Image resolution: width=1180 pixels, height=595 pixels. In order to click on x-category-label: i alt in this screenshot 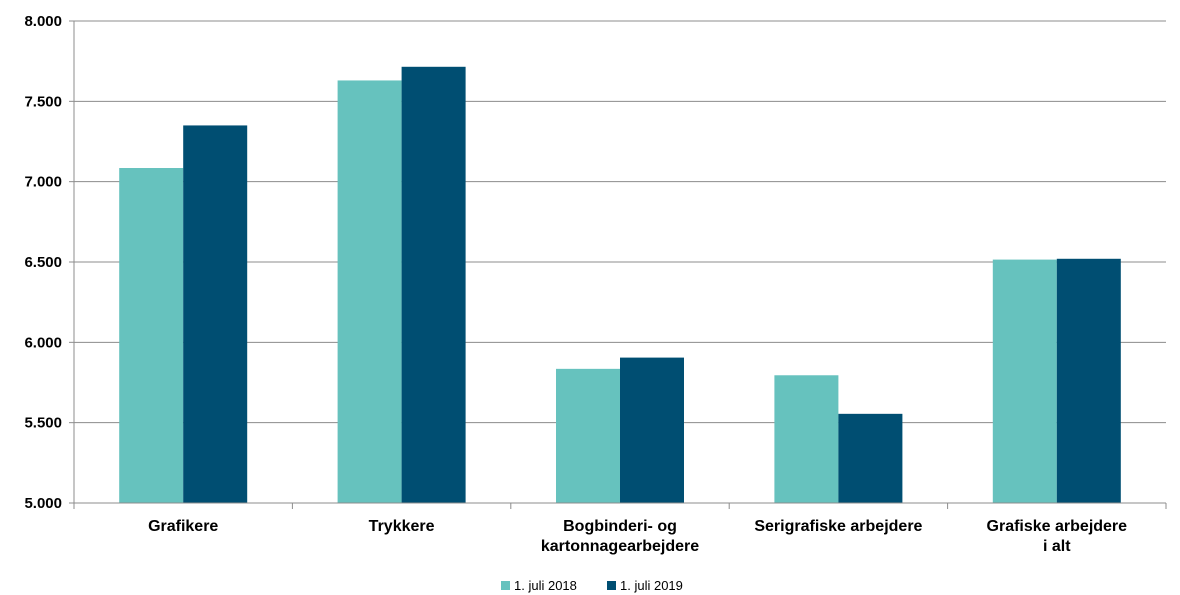, I will do `click(1057, 546)`.